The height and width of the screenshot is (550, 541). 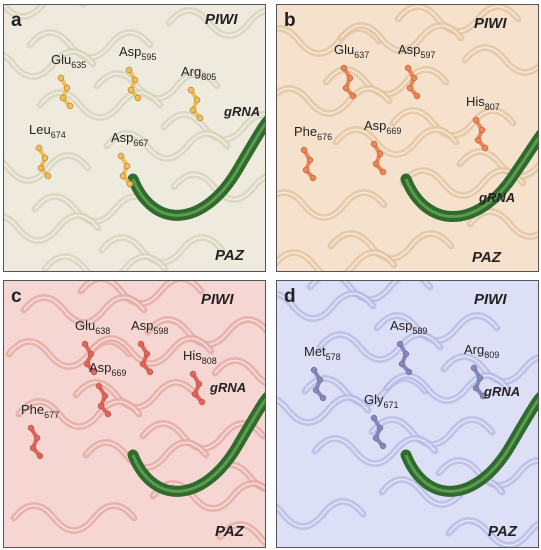 What do you see at coordinates (491, 355) in the screenshot?
I see `residue-number: 809` at bounding box center [491, 355].